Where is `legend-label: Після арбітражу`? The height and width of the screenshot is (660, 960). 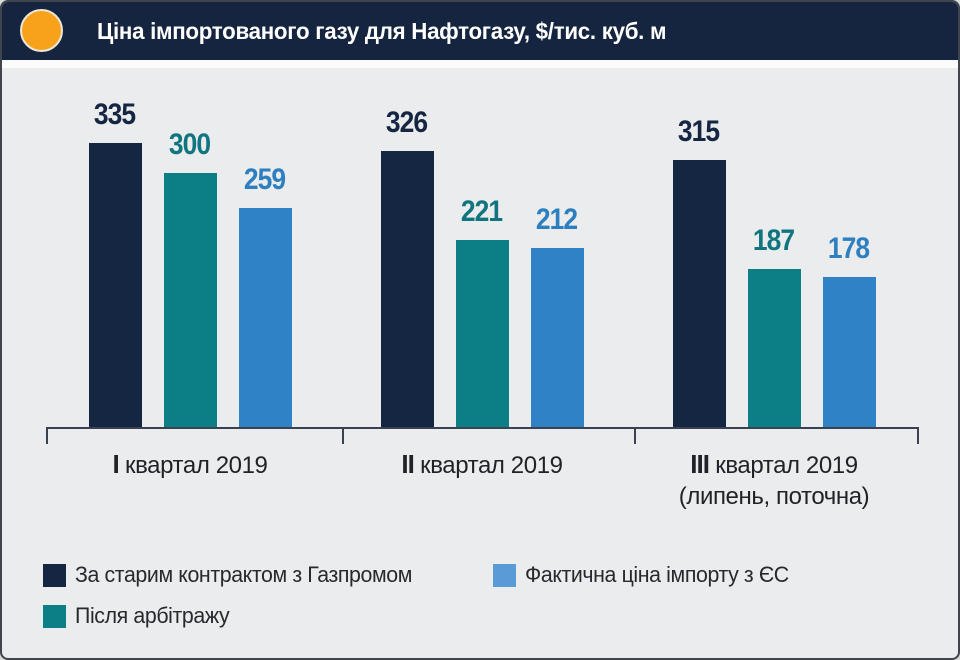
legend-label: Після арбітражу is located at coordinates (152, 615).